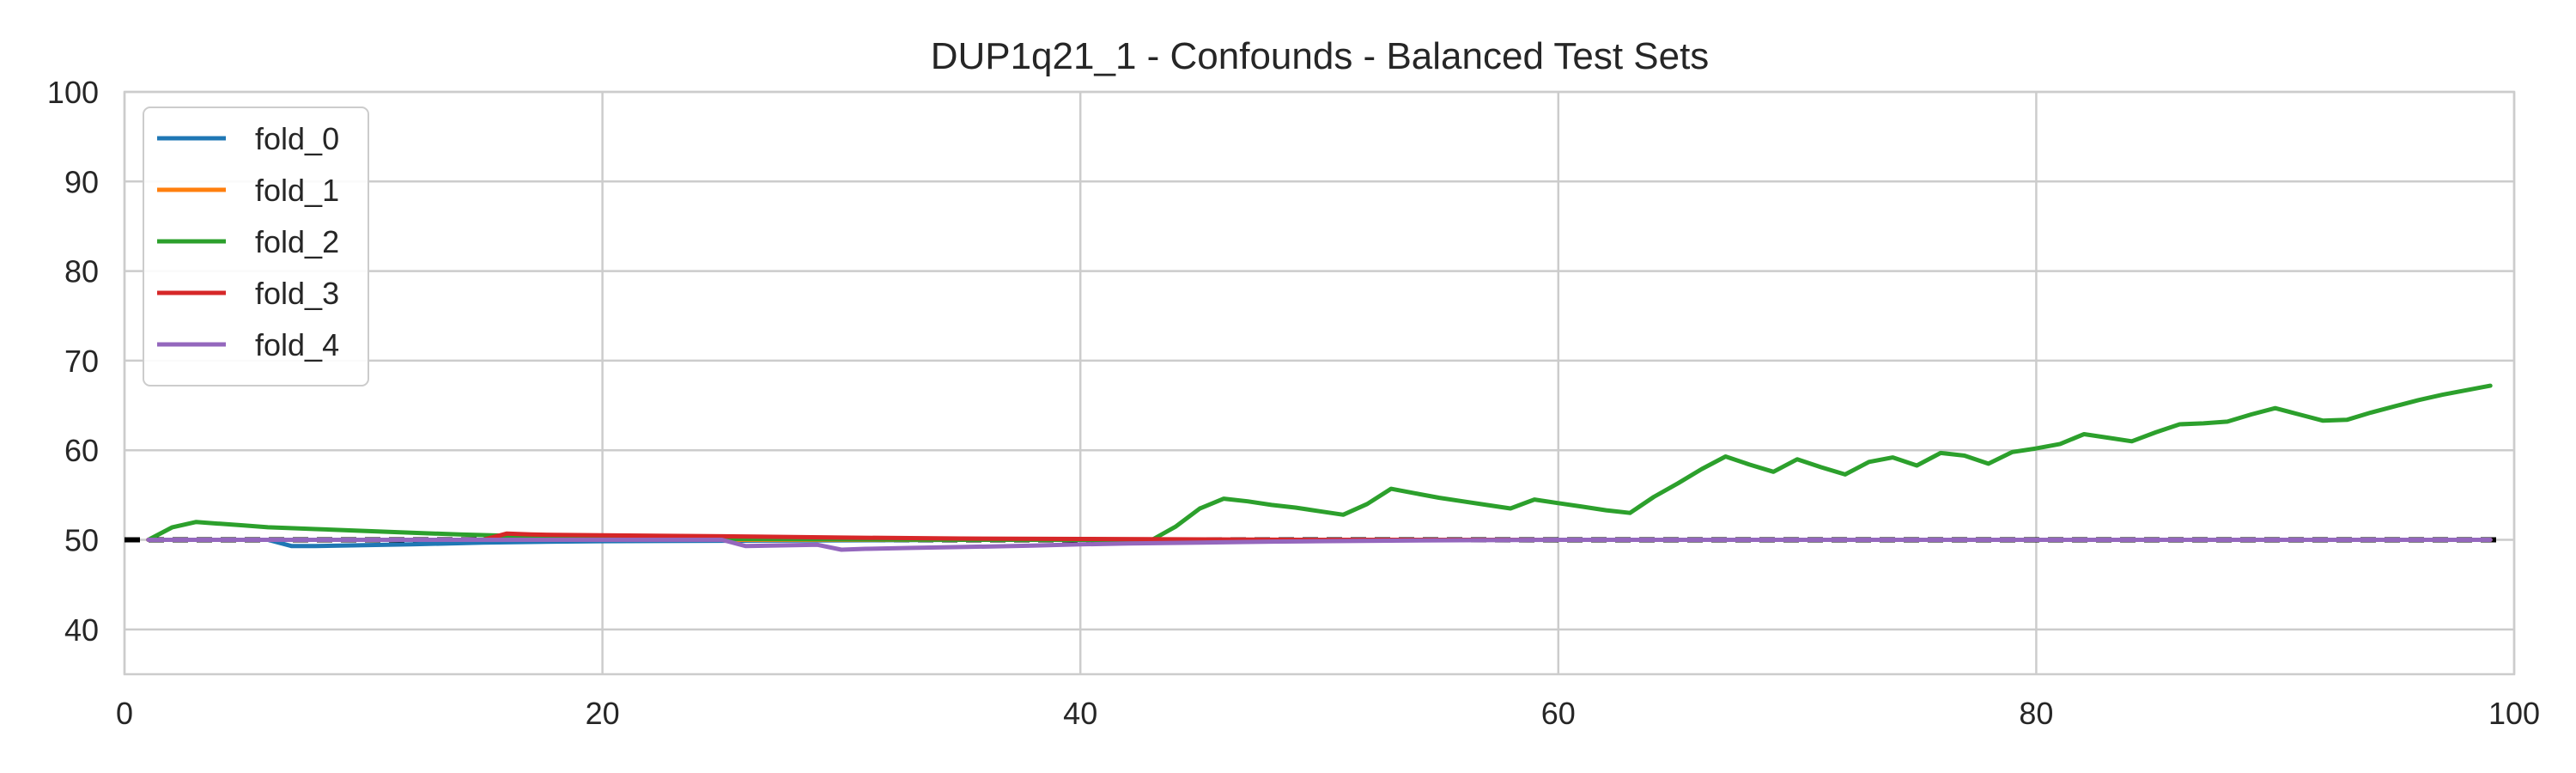  What do you see at coordinates (1080, 713) in the screenshot?
I see `x-tick-label: 40` at bounding box center [1080, 713].